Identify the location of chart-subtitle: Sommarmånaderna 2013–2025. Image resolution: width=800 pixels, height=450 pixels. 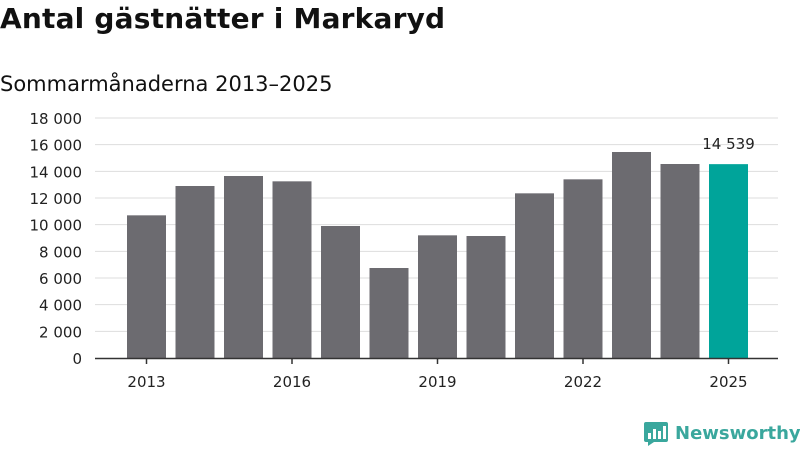
(166, 84).